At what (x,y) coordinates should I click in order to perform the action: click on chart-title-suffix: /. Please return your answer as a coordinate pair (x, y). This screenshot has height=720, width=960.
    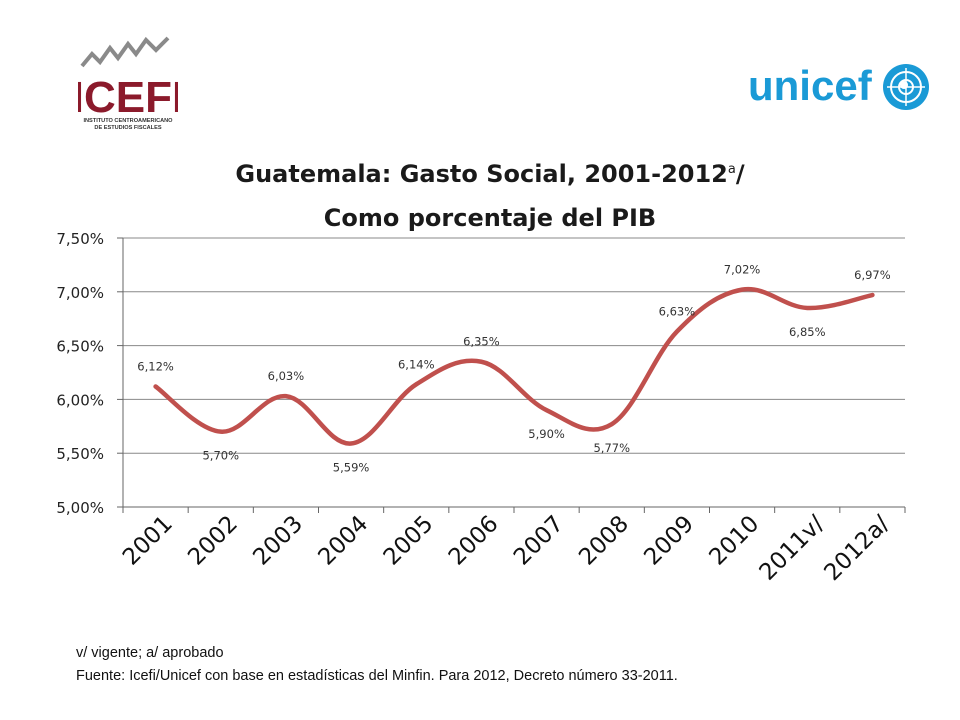
    Looking at the image, I should click on (740, 174).